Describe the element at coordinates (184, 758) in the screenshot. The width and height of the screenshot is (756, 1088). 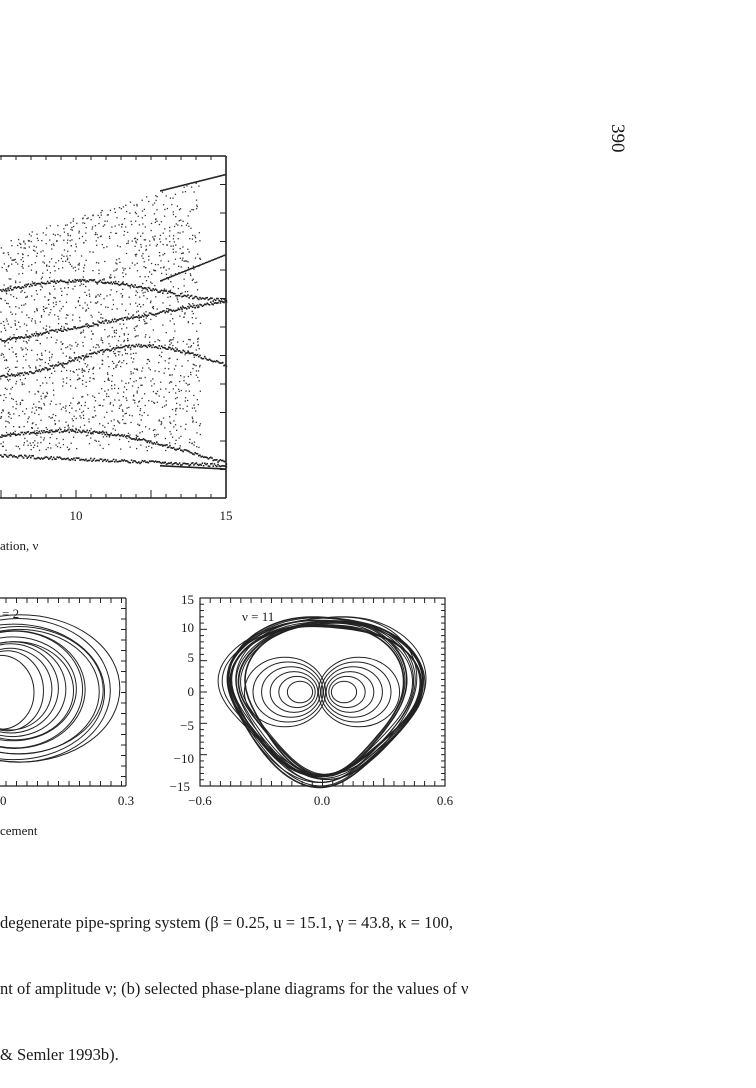
I see `phase-right-y-tick-m10: −10` at that location.